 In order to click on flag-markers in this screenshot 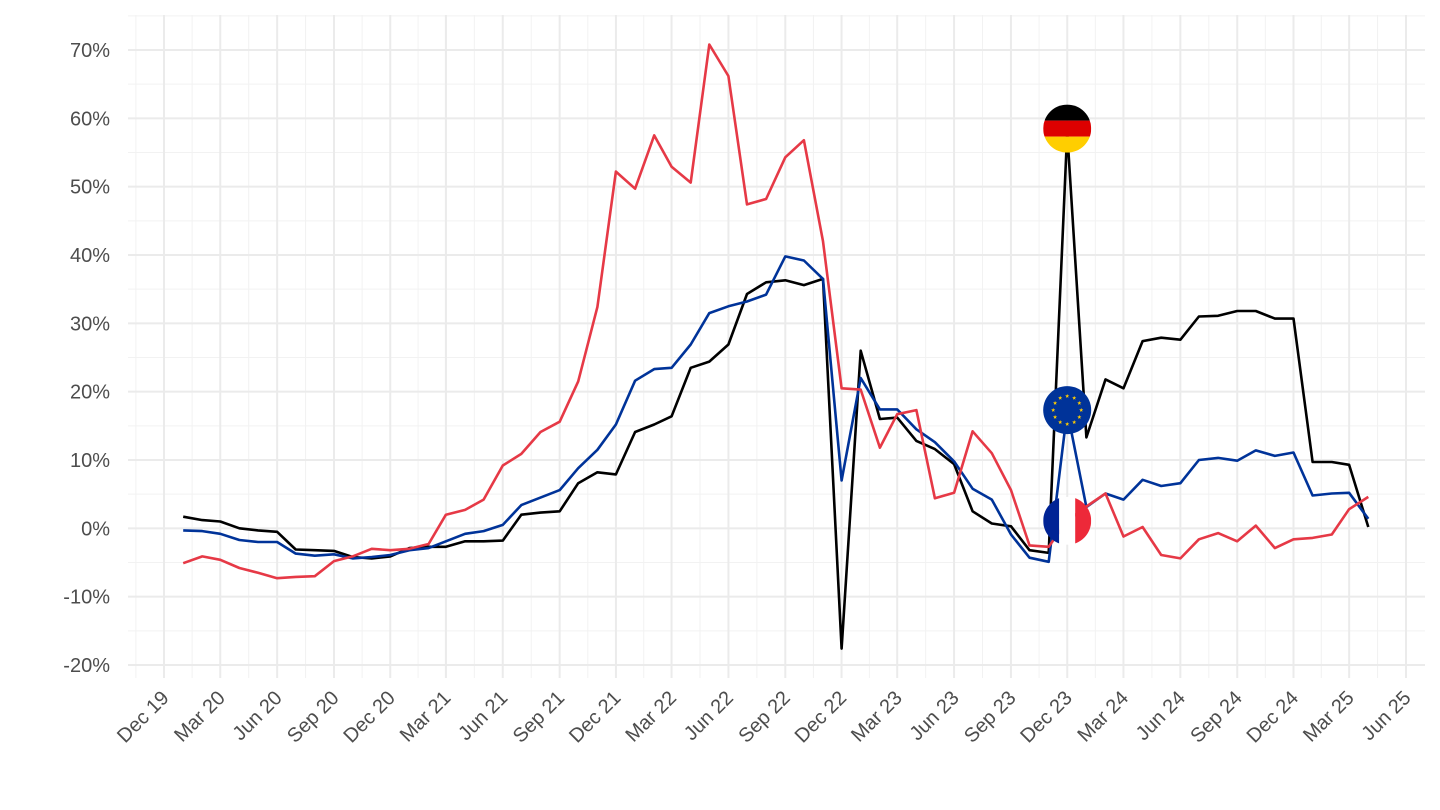, I will do `click(1067, 324)`.